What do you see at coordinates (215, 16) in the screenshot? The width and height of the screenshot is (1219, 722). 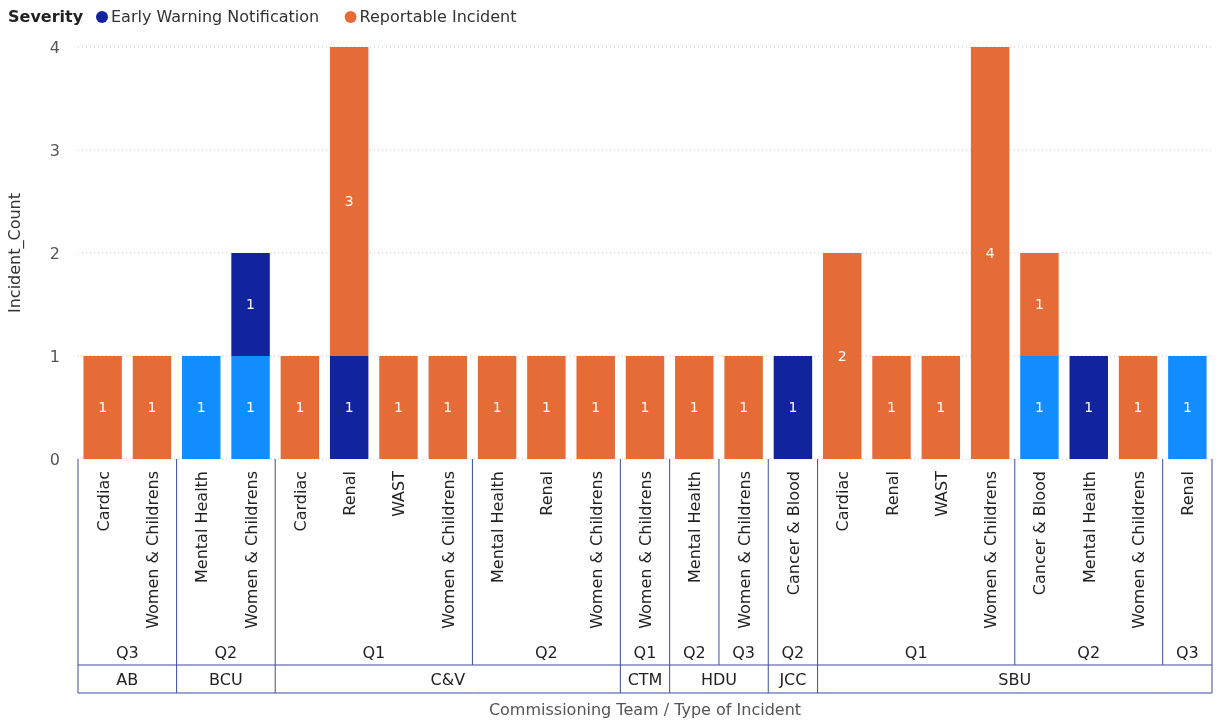 I see `legend-label: Early Warning Notification` at bounding box center [215, 16].